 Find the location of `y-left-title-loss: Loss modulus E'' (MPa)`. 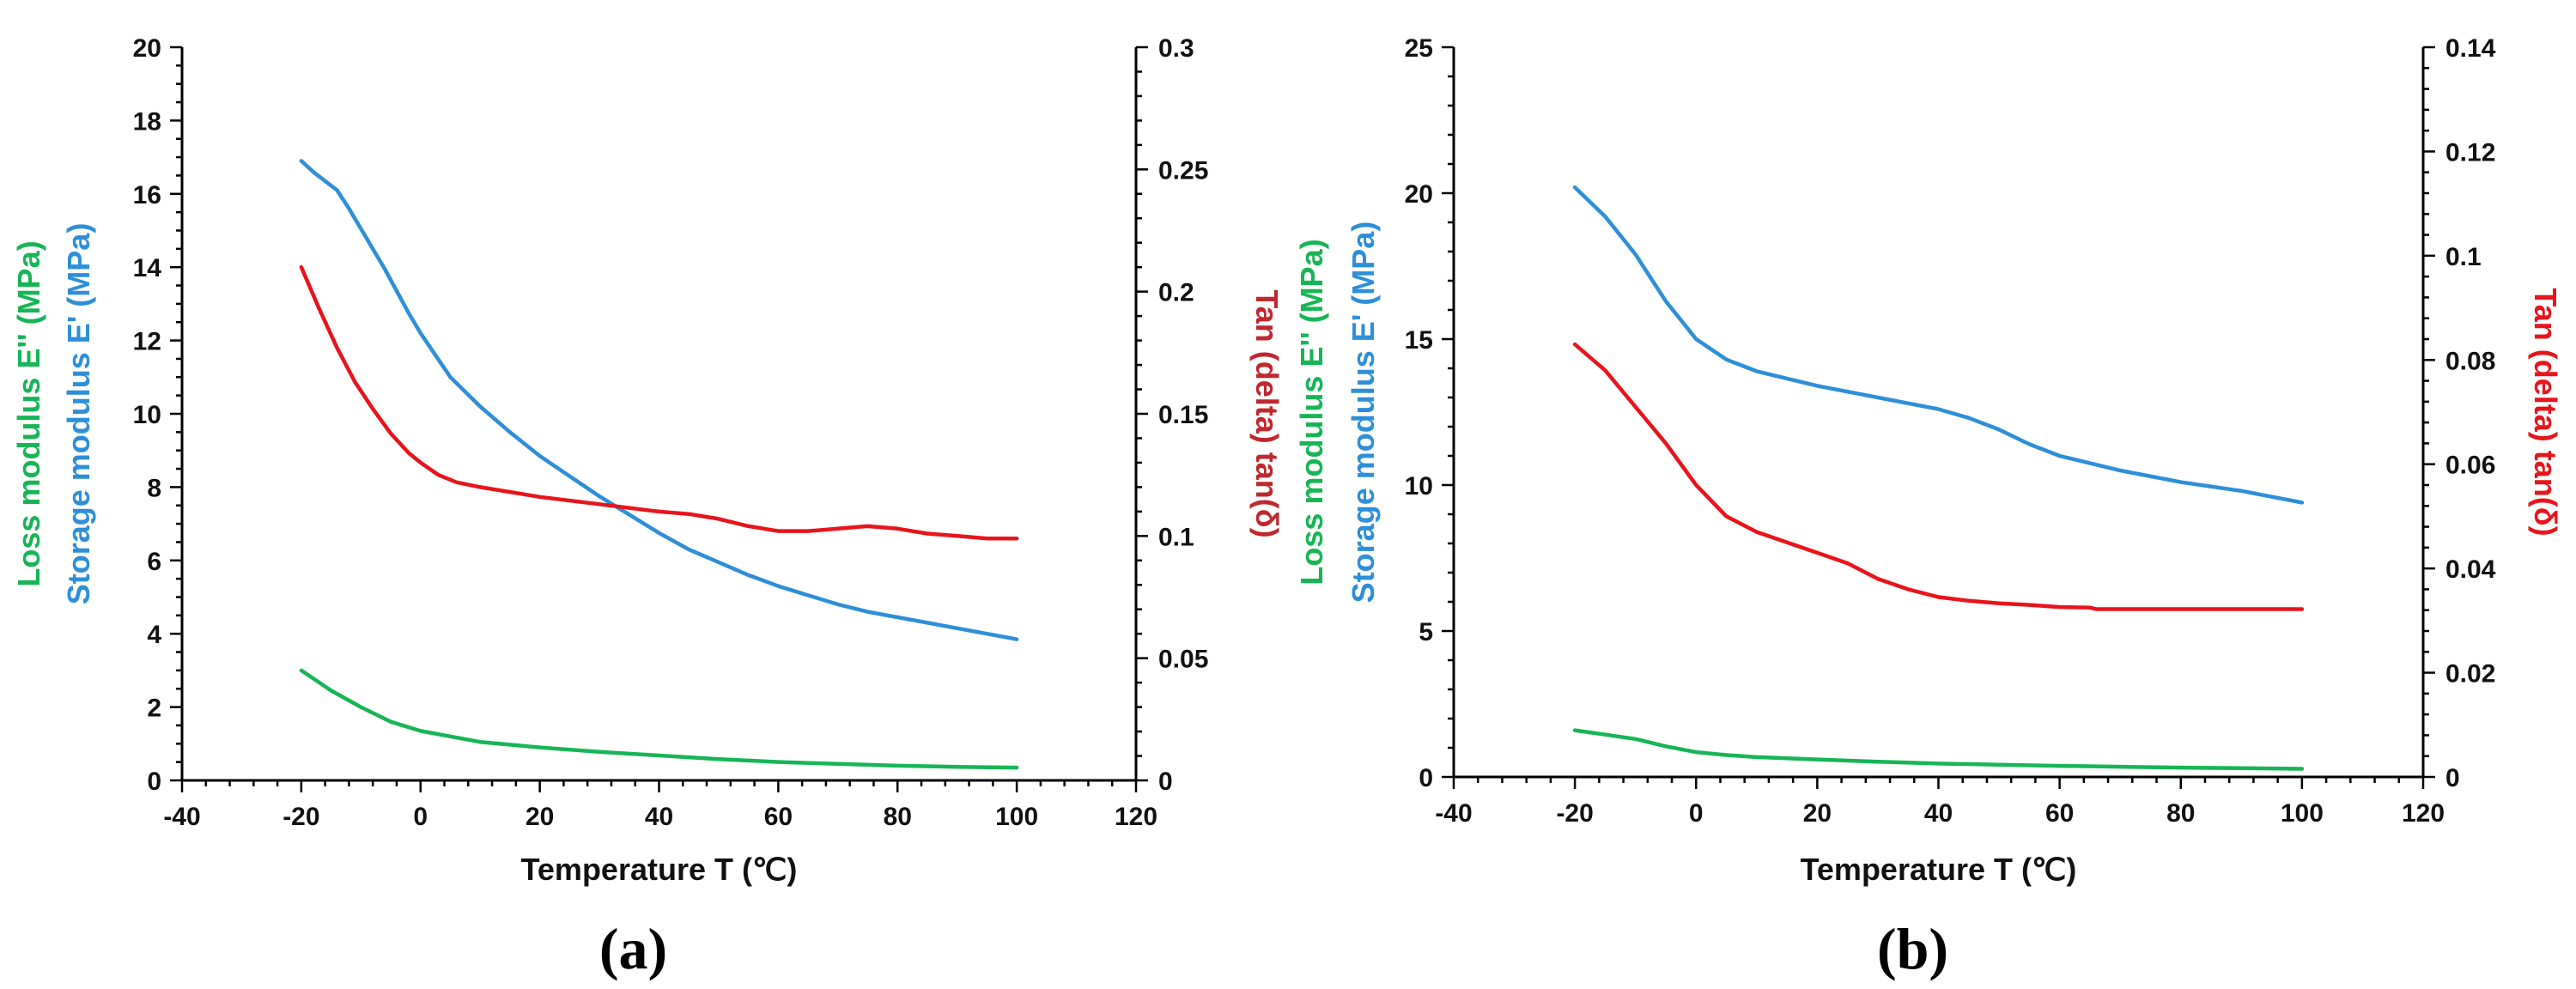

y-left-title-loss: Loss modulus E'' (MPa) is located at coordinates (1312, 412).